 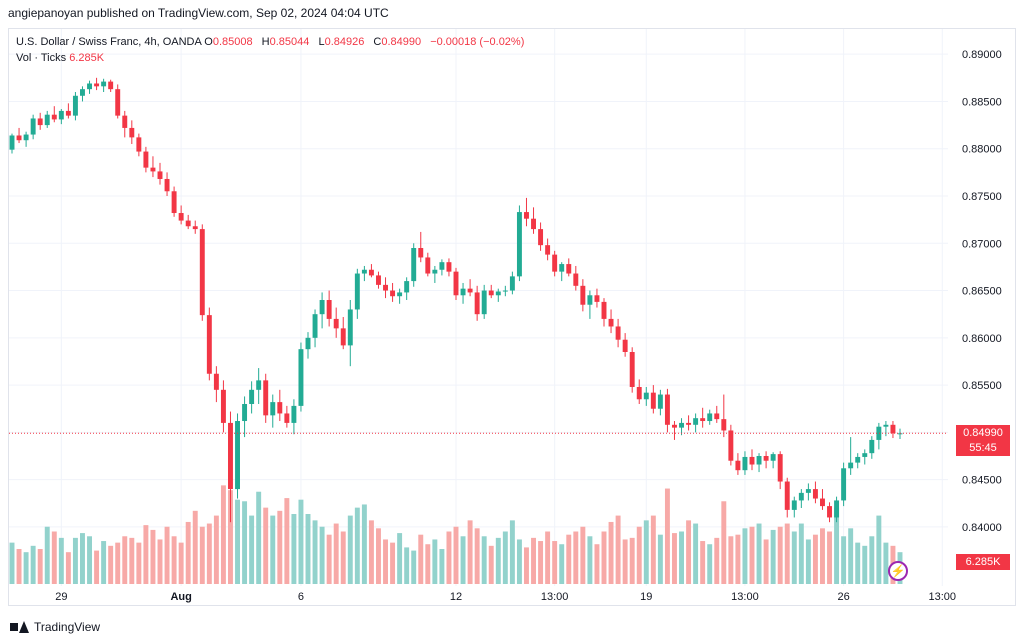 I want to click on price-tick-label: 0.84500, so click(x=982, y=481).